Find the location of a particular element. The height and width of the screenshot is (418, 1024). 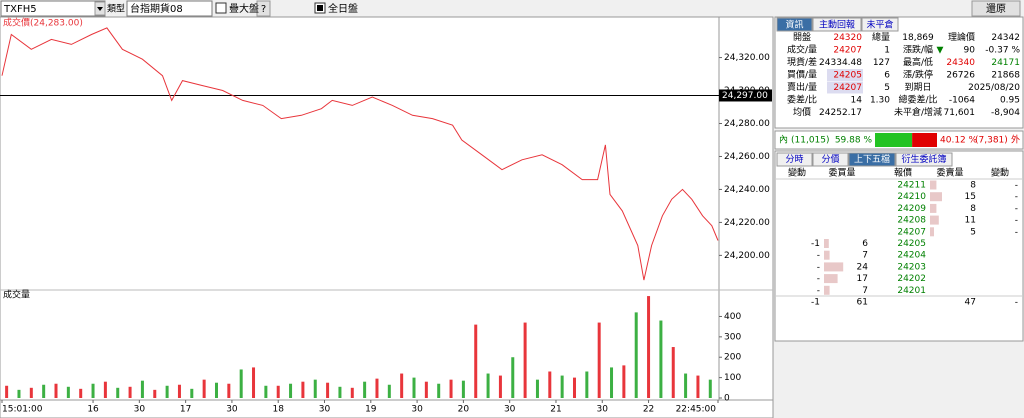

quote-panel is located at coordinates (899, 72).